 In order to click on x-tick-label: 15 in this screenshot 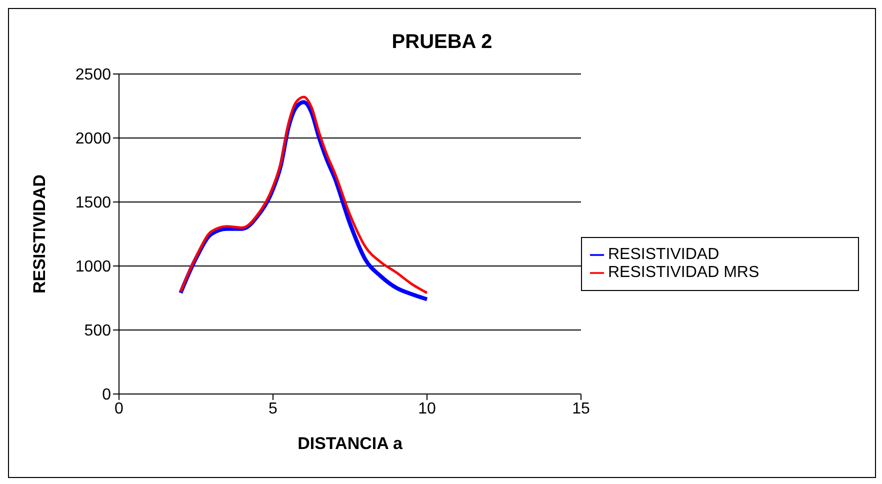, I will do `click(581, 409)`.